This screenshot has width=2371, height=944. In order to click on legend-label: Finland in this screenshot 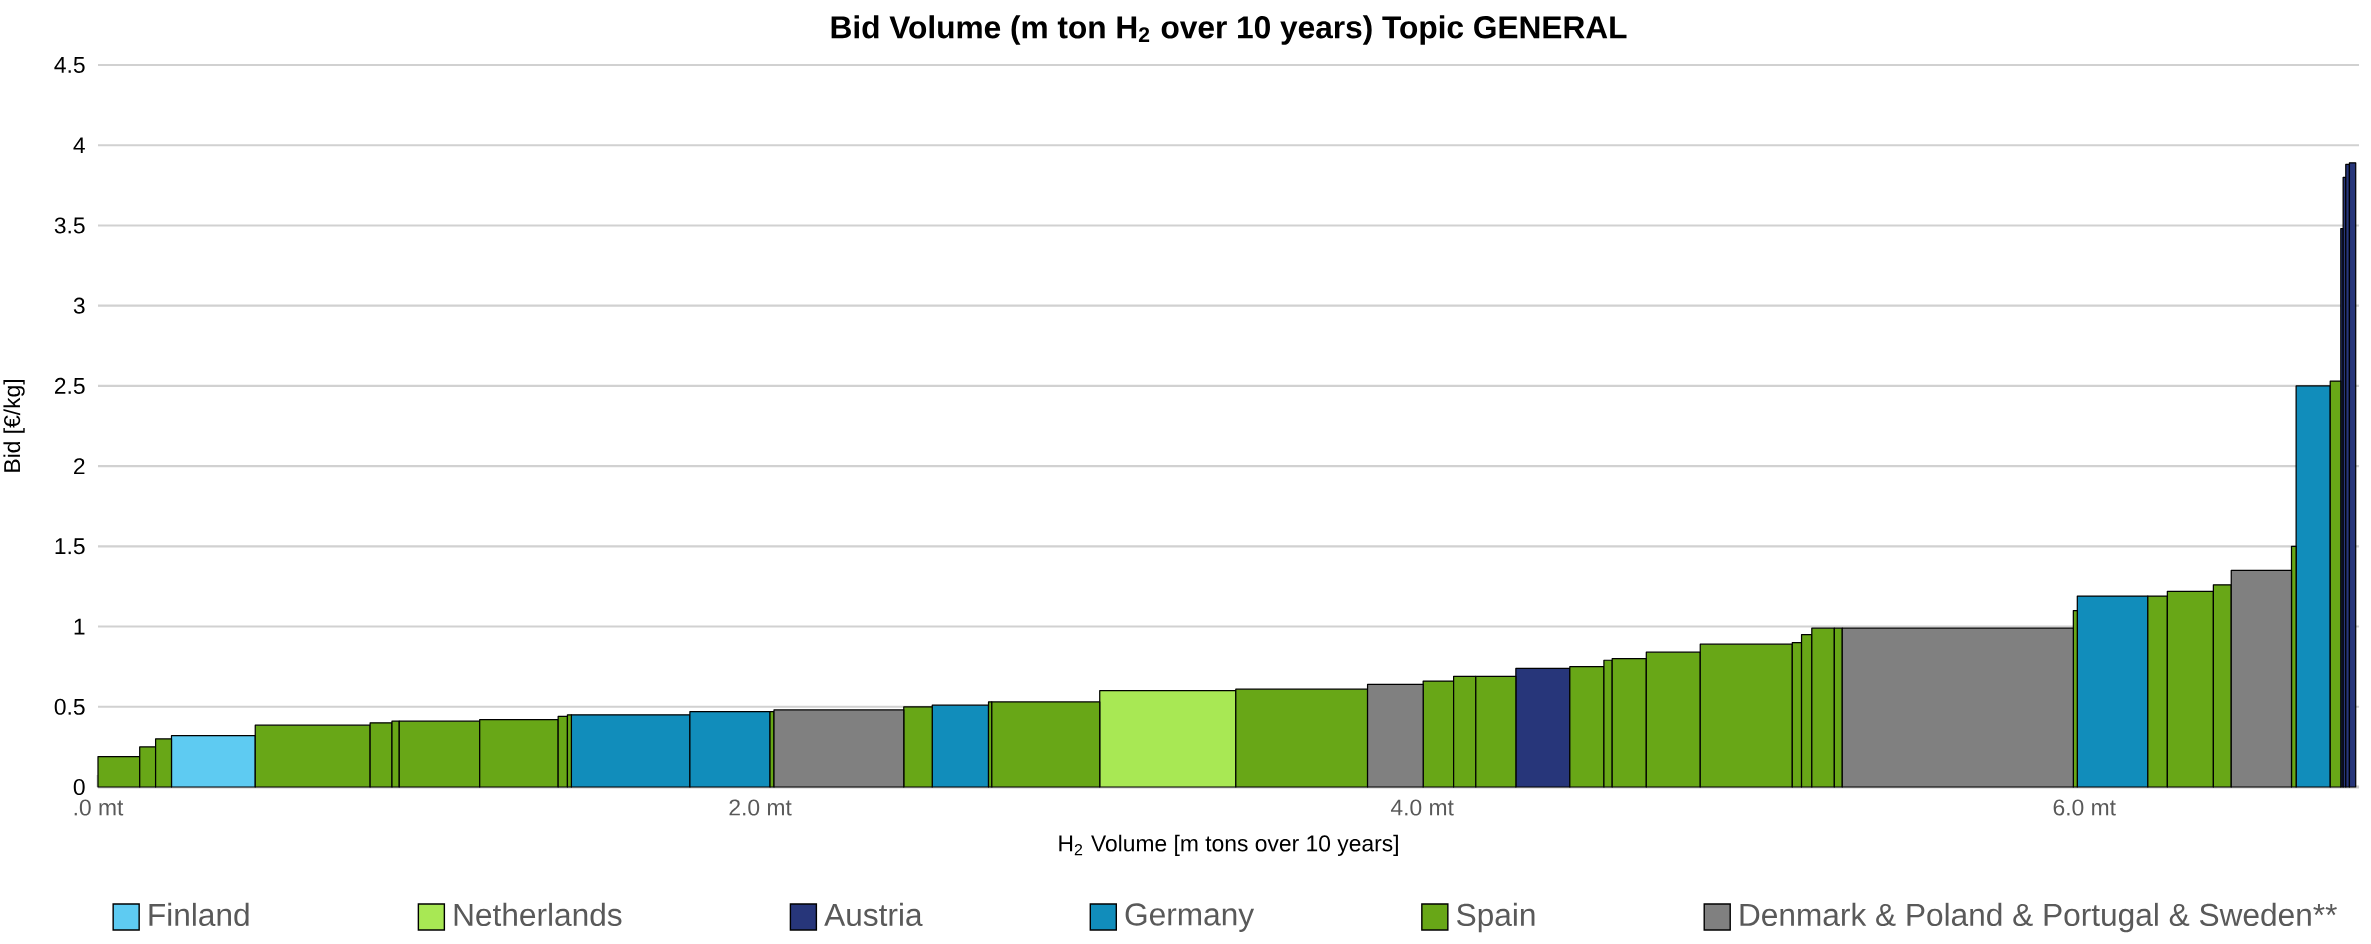, I will do `click(199, 914)`.